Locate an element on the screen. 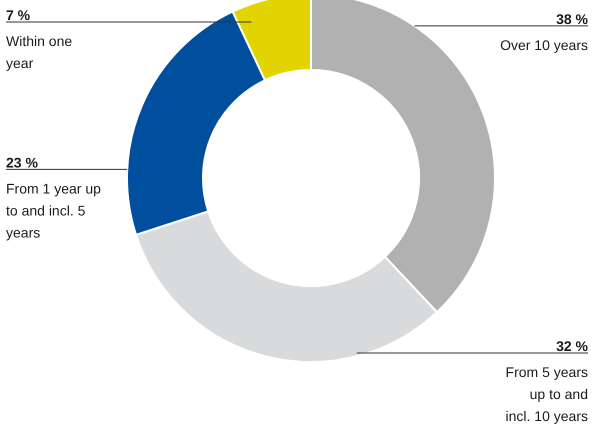  data-label: 32 % is located at coordinates (572, 346).